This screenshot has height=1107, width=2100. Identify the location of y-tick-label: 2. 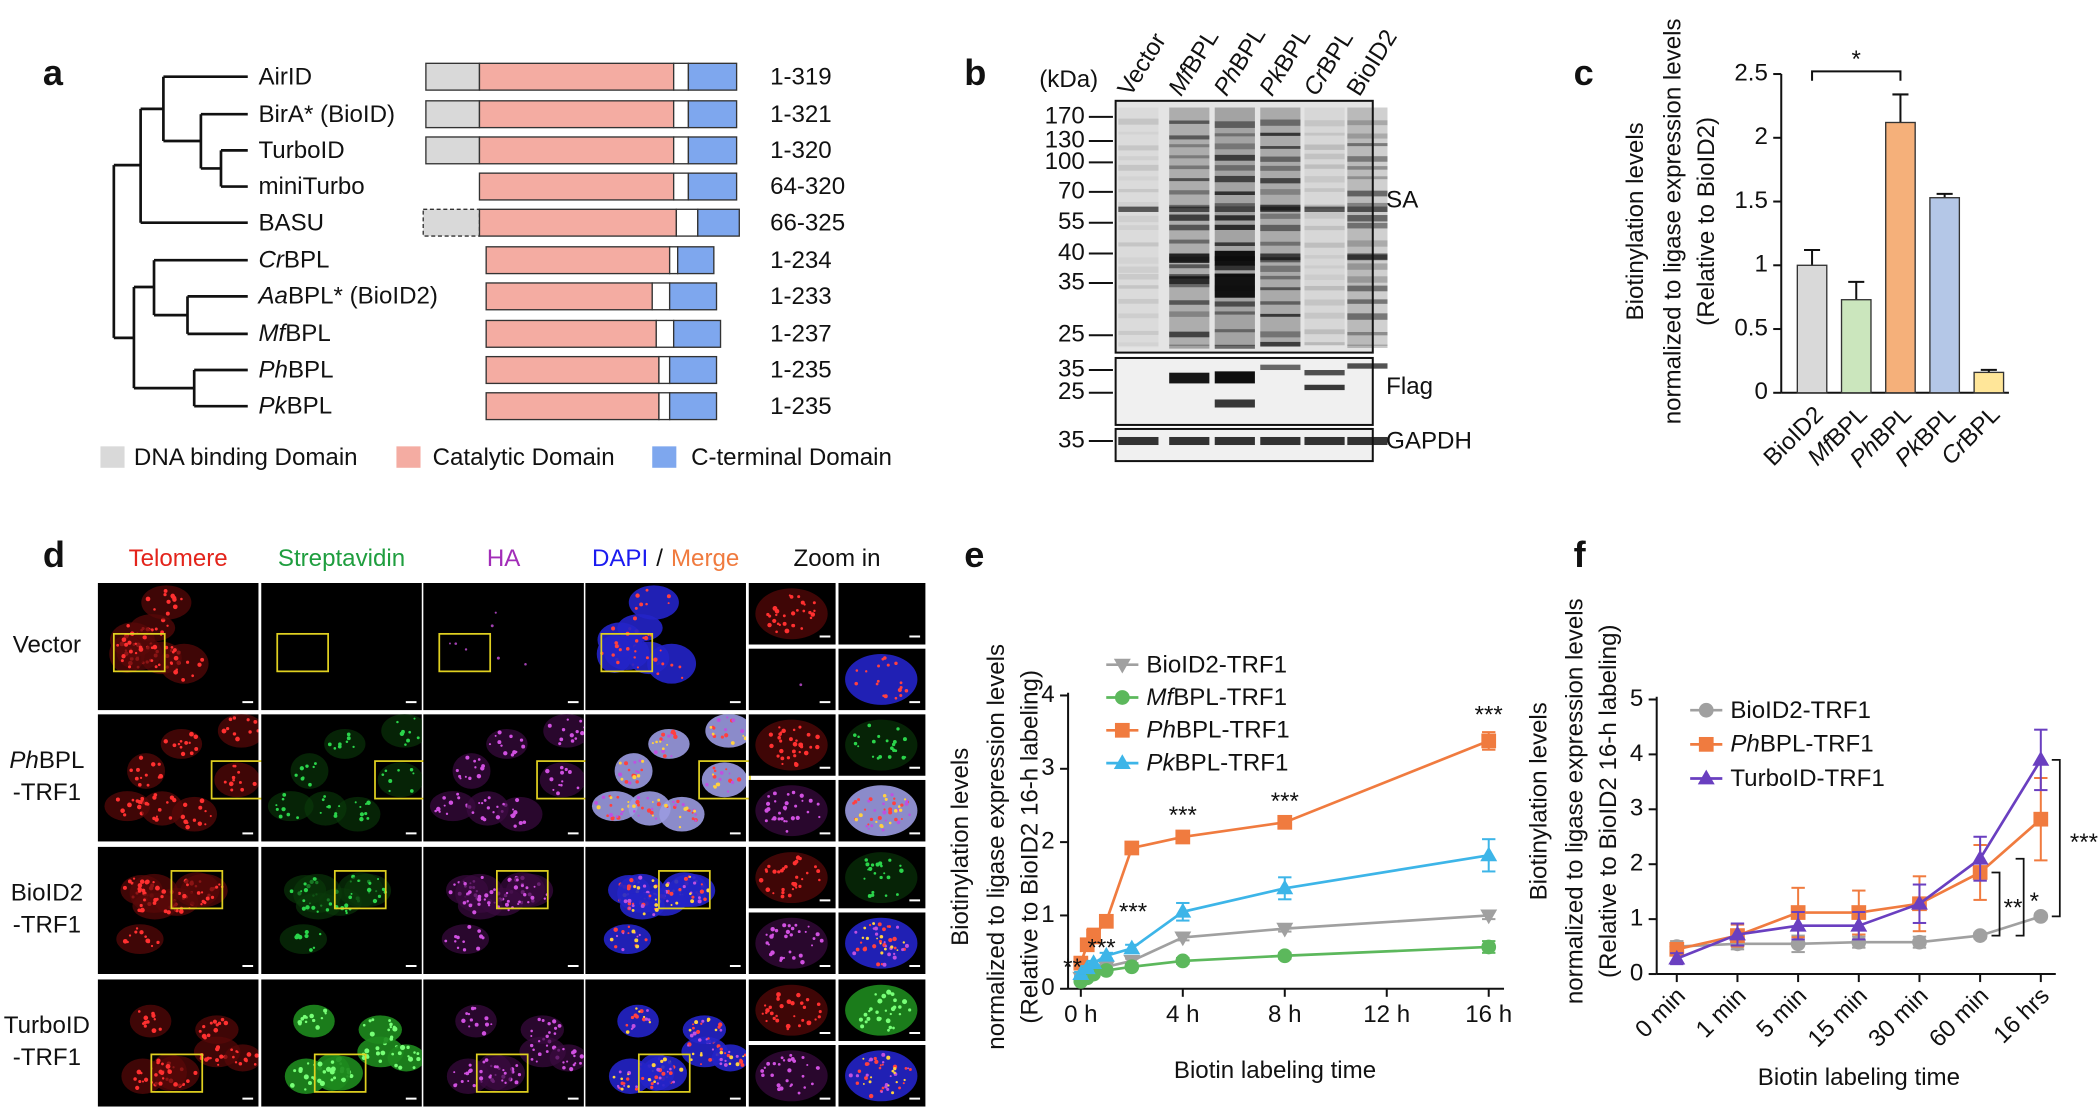
(1760, 136).